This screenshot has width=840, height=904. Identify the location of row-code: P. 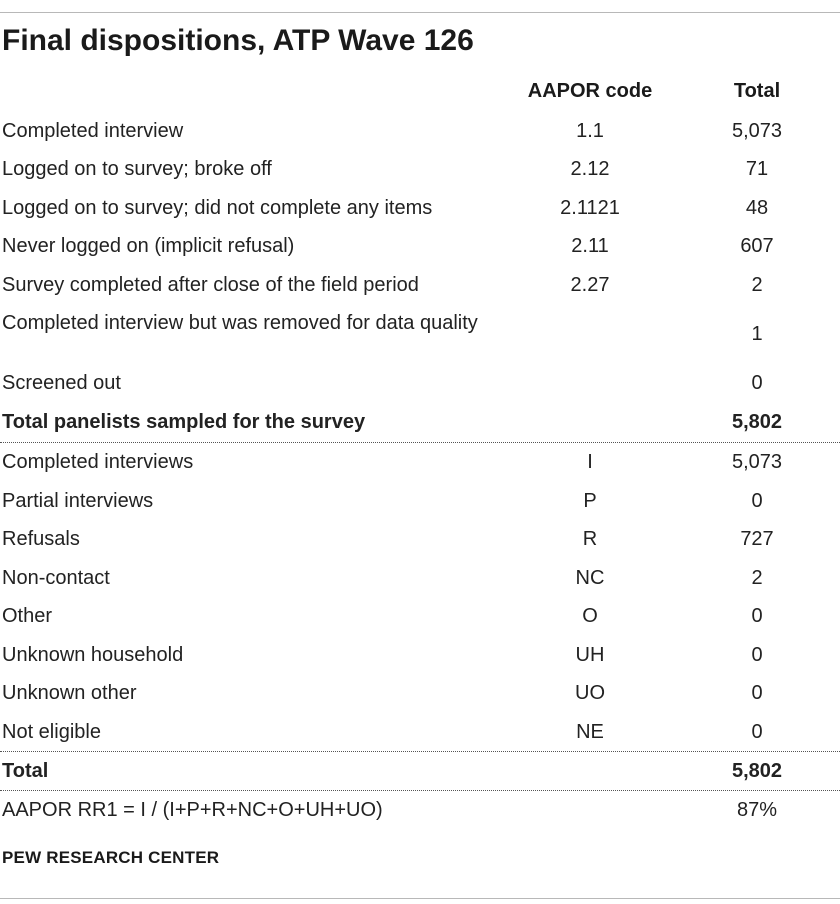
(590, 501).